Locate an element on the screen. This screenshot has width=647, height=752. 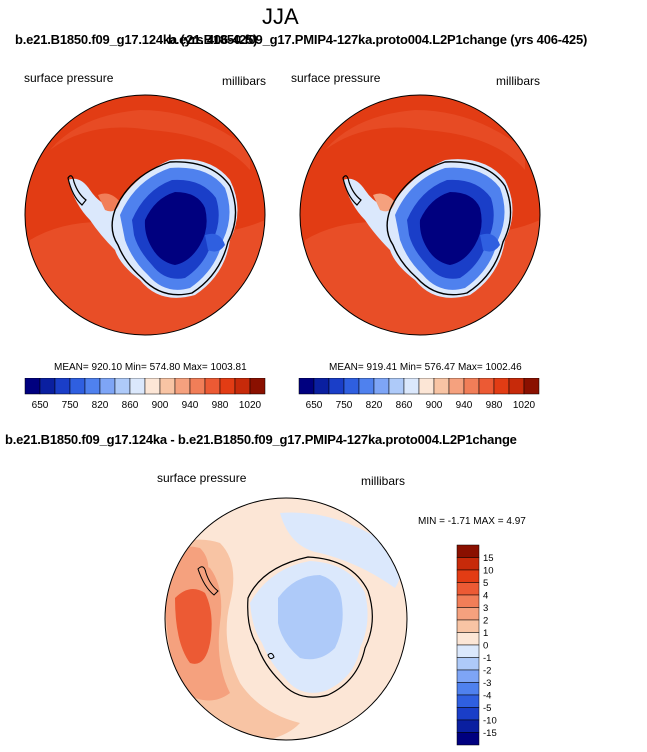
diff-units-label: millibars is located at coordinates (383, 481).